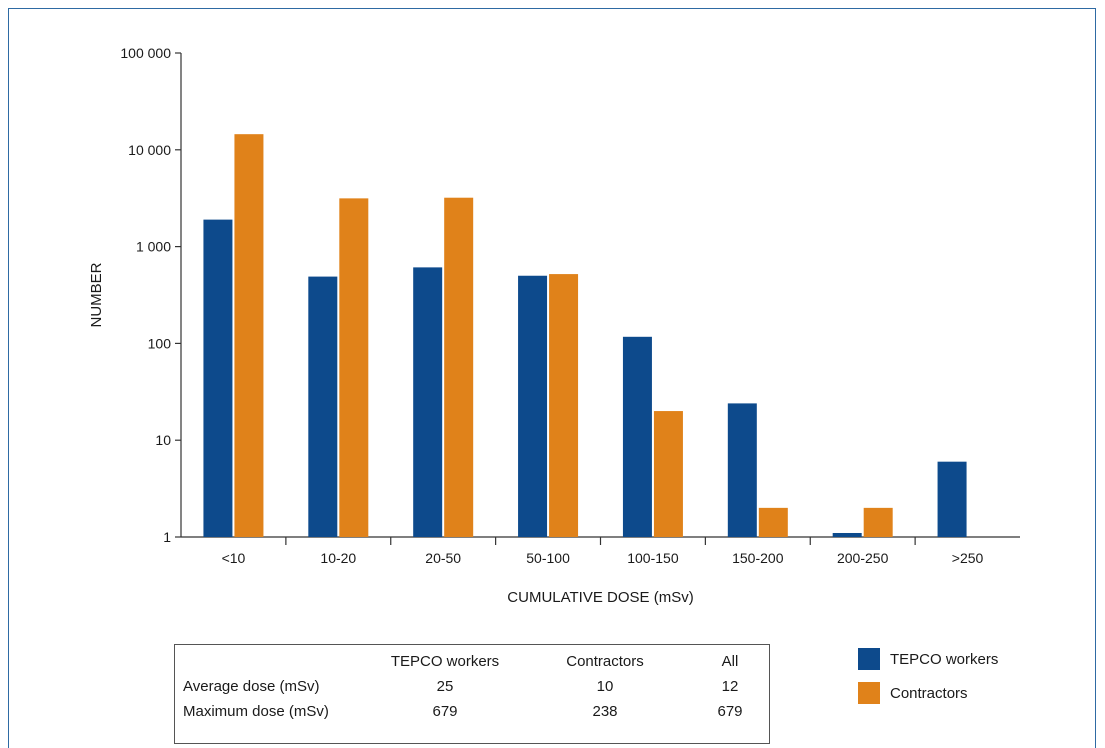 This screenshot has width=1105, height=748. I want to click on x-tick-label: 20-50, so click(443, 558).